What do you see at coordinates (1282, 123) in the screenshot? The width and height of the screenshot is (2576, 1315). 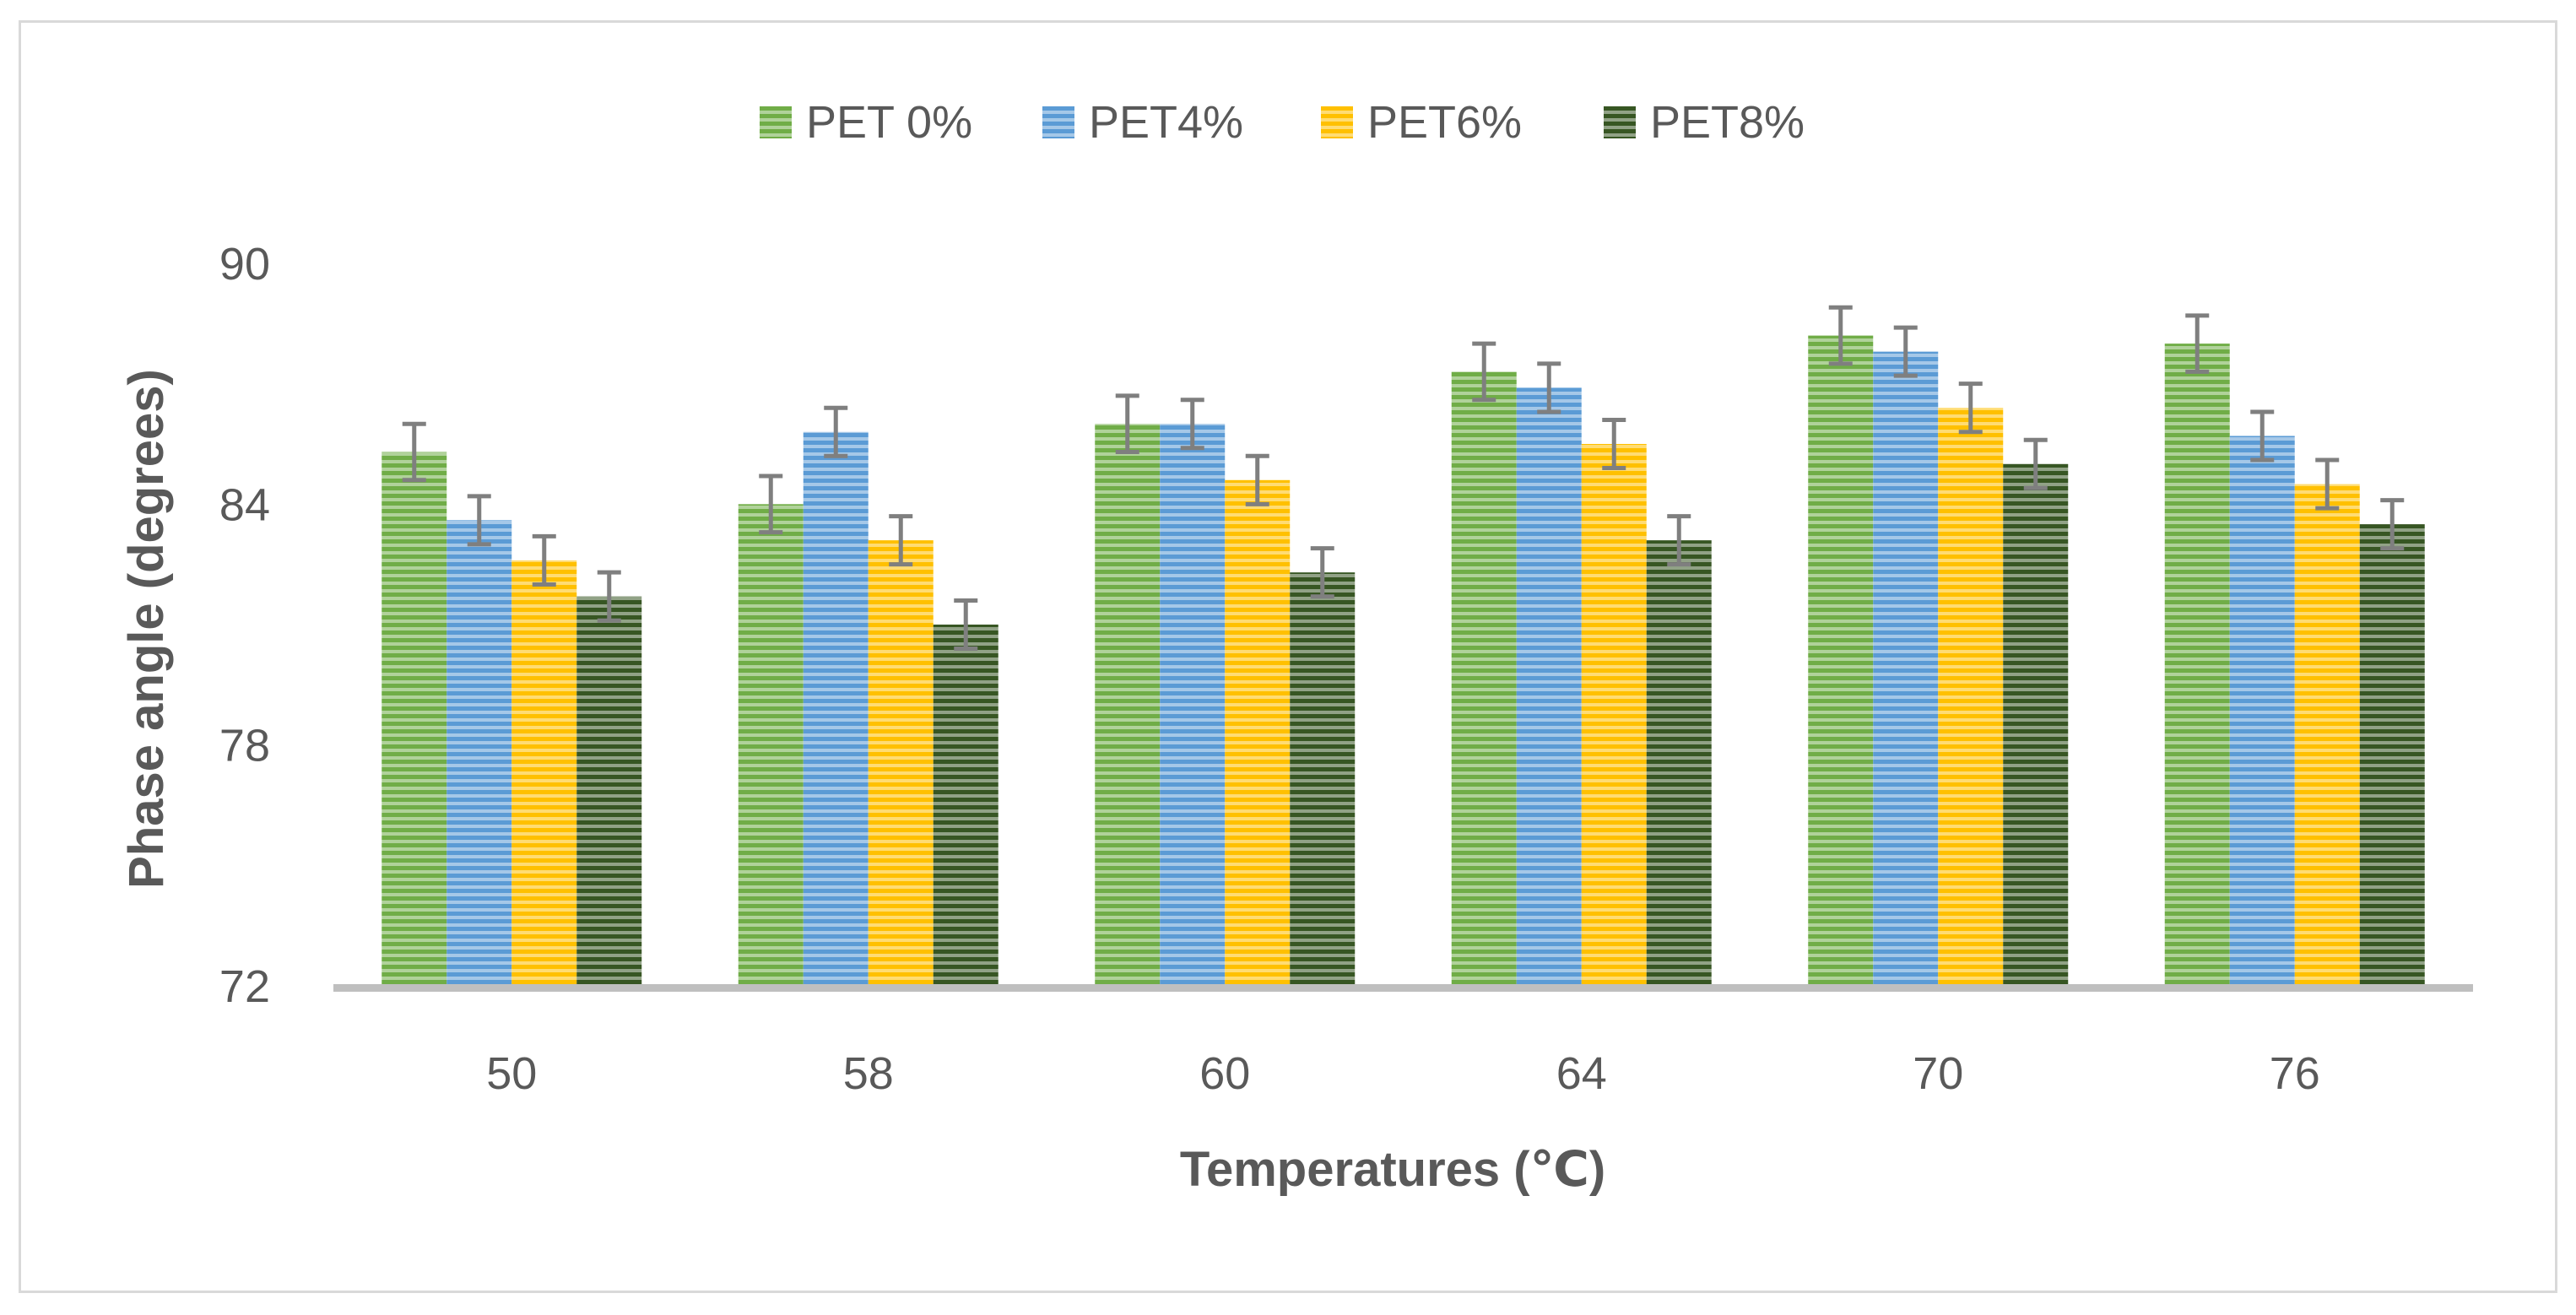 I see `legend: PET 0% PET4% PET6% PET8%` at bounding box center [1282, 123].